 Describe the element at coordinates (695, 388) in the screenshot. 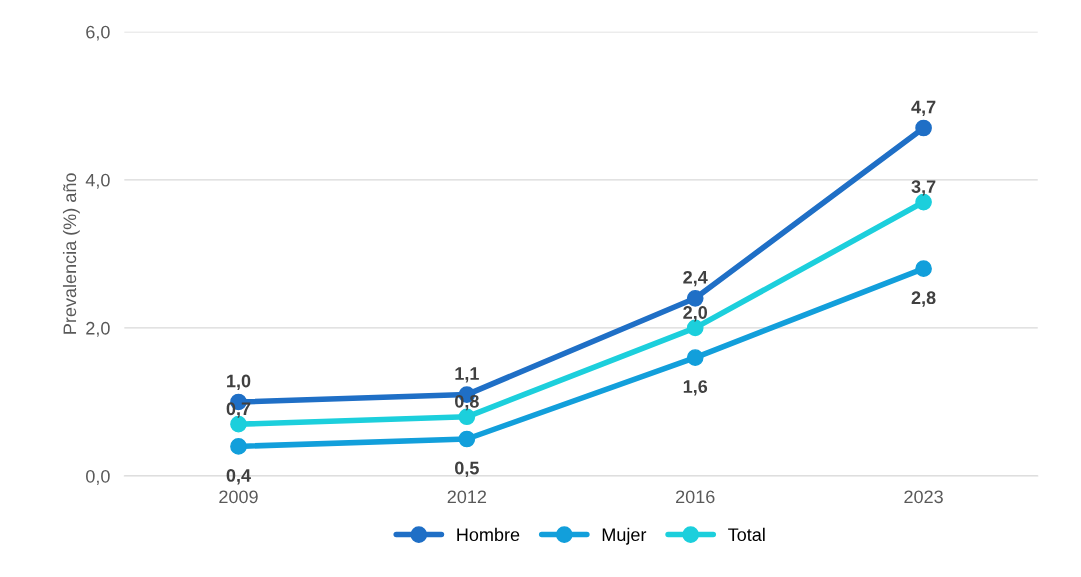

I see `data-label: 1,6` at that location.